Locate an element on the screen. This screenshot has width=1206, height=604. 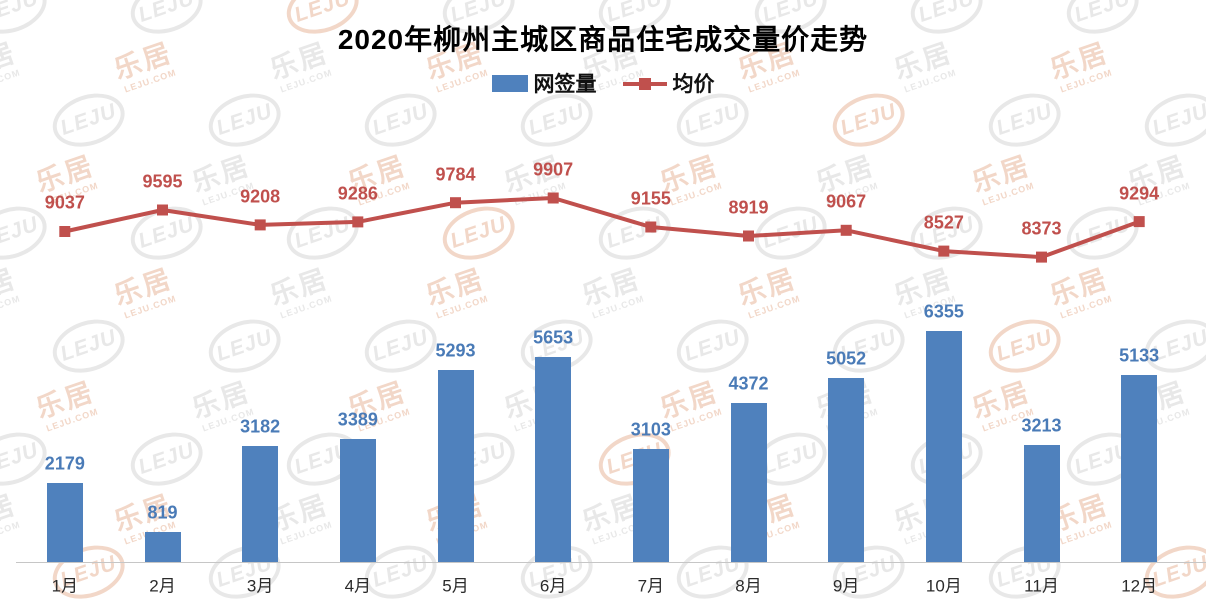
line-swatch-icon is located at coordinates (644, 83).